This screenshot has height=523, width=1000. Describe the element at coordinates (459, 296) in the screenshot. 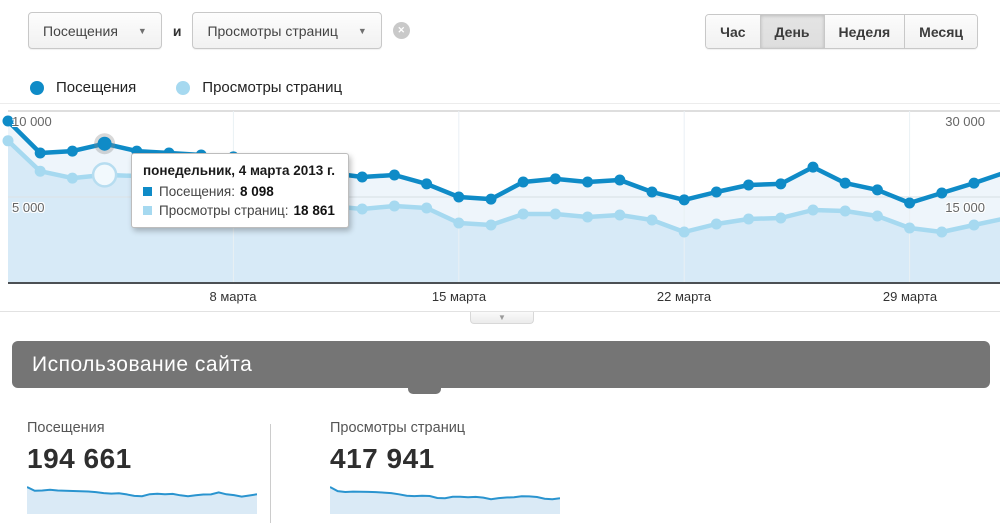

I see `x-axis-tick: 15 марта` at that location.